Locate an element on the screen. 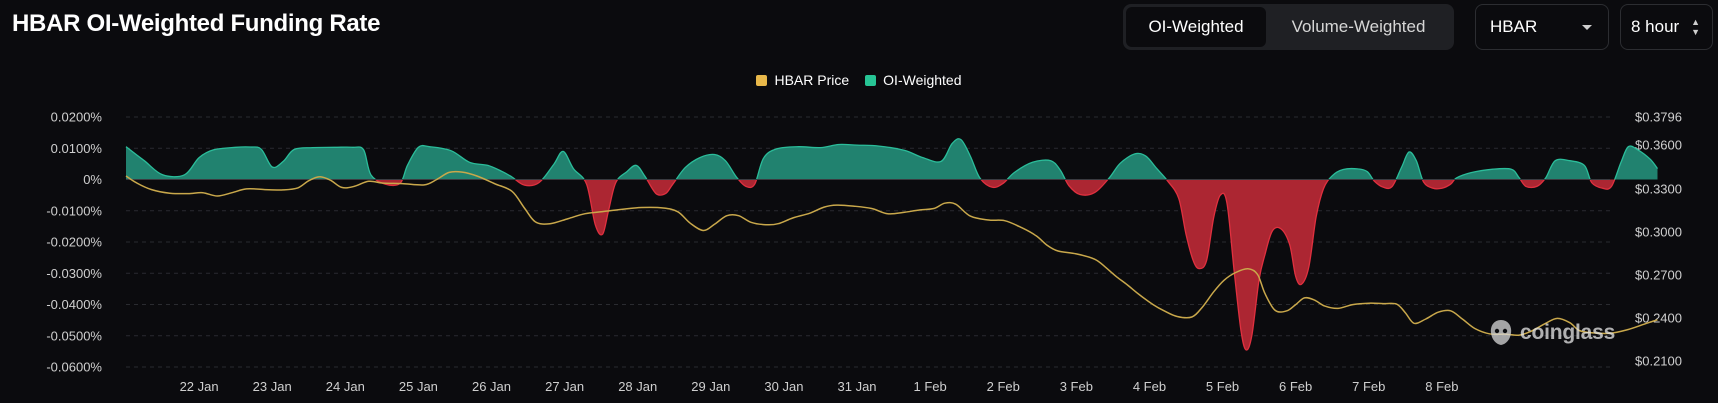 The height and width of the screenshot is (403, 1718). x-tick-label: 6 Feb is located at coordinates (1295, 386).